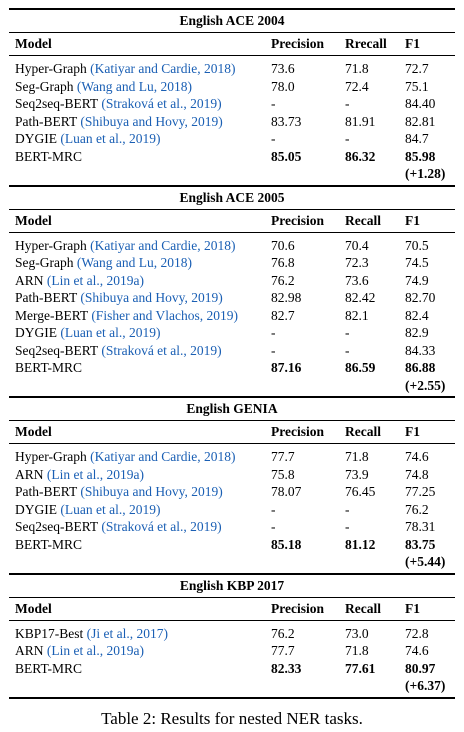 Image resolution: width=464 pixels, height=732 pixels. I want to click on section-title: English ACE 2004, so click(232, 21).